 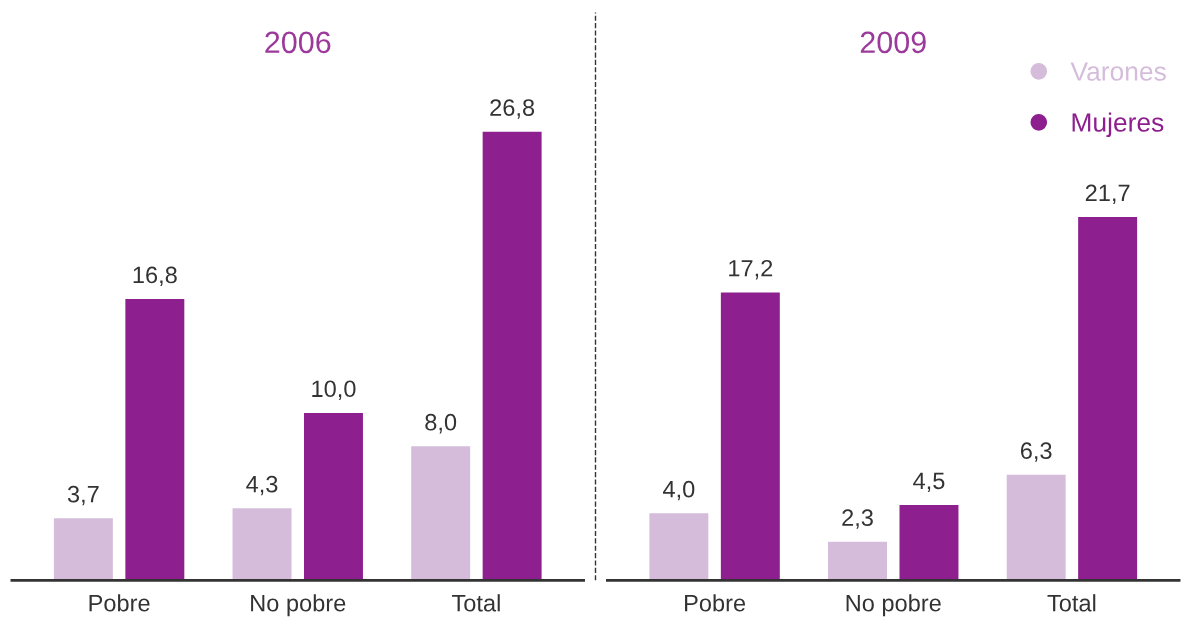 I want to click on legend-label: Mujeres, so click(x=1118, y=125).